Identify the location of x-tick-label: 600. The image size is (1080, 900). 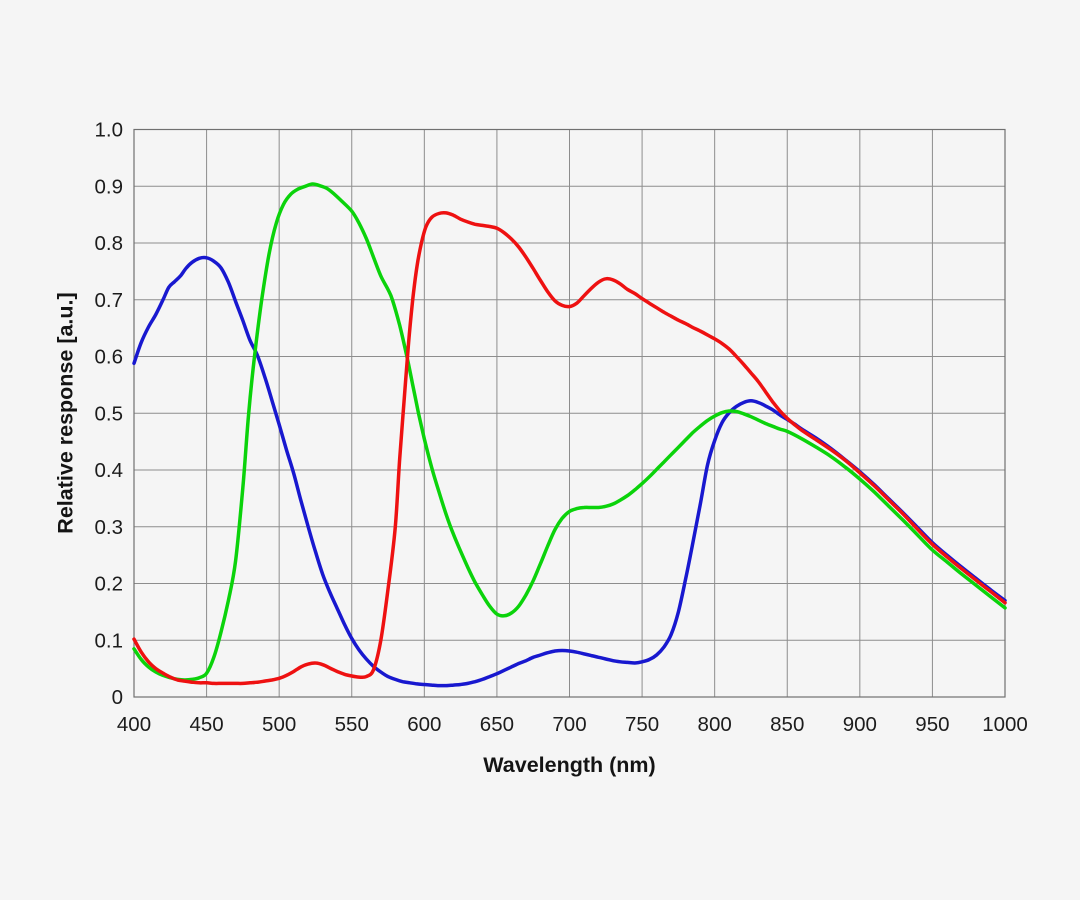
(424, 724).